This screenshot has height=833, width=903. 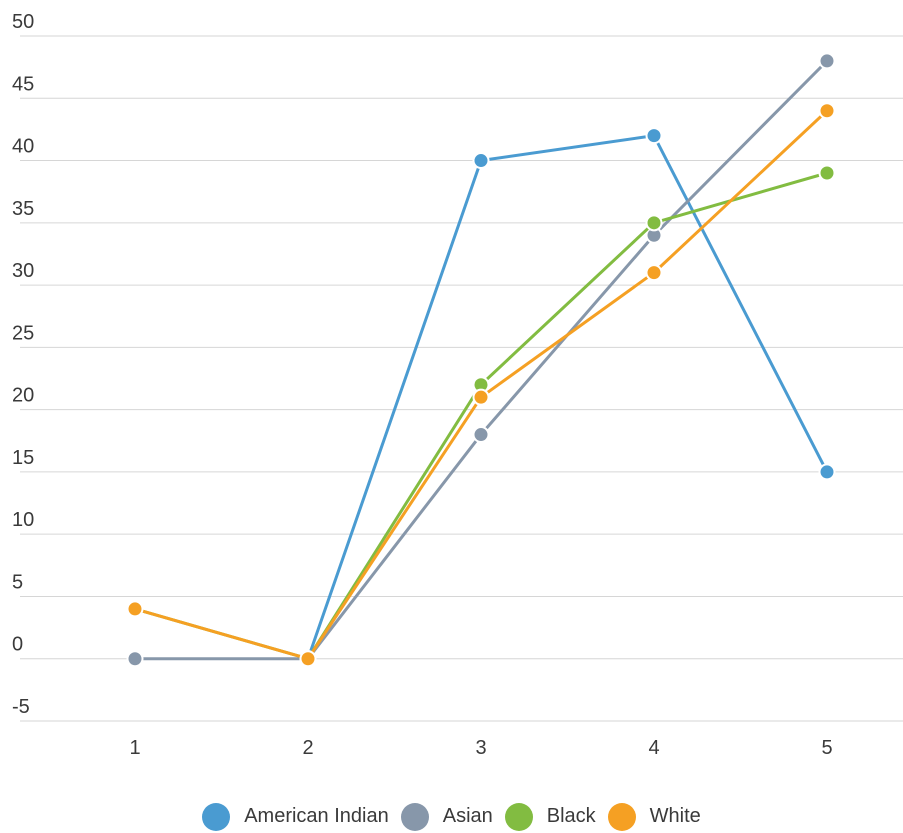 What do you see at coordinates (23, 209) in the screenshot?
I see `y-tick-label: 35` at bounding box center [23, 209].